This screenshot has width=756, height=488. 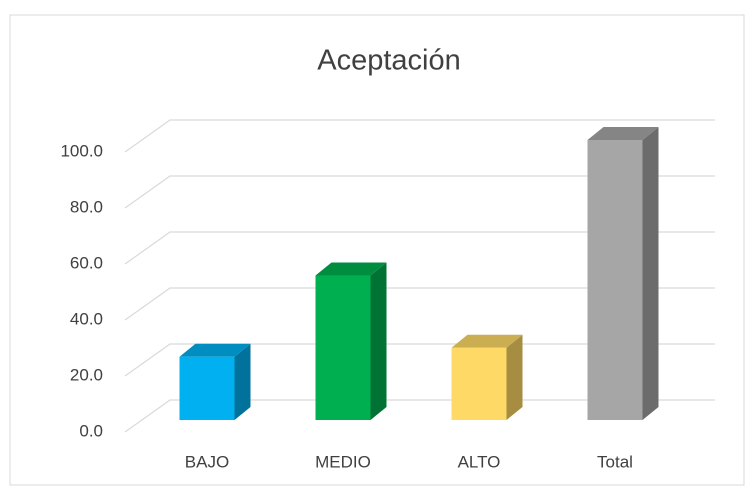 What do you see at coordinates (86, 262) in the screenshot?
I see `y-tick-label: 60.0` at bounding box center [86, 262].